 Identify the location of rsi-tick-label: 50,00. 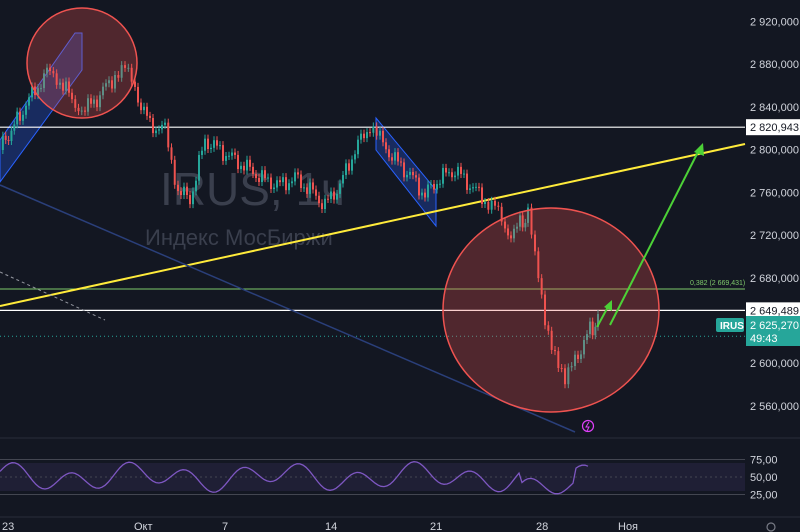
(764, 478).